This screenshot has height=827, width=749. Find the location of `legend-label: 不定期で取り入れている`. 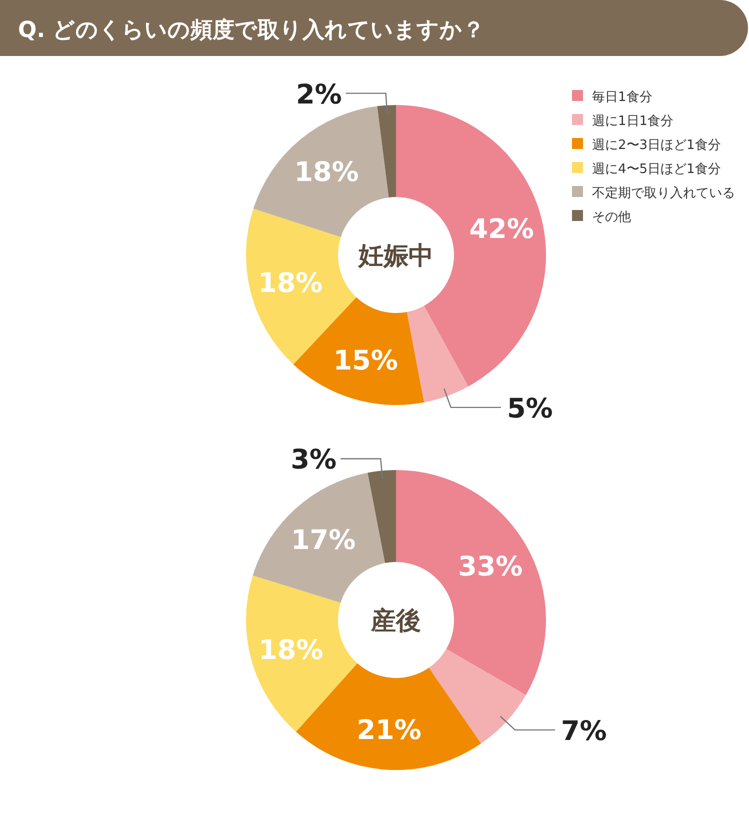

legend-label: 不定期で取り入れている is located at coordinates (663, 193).